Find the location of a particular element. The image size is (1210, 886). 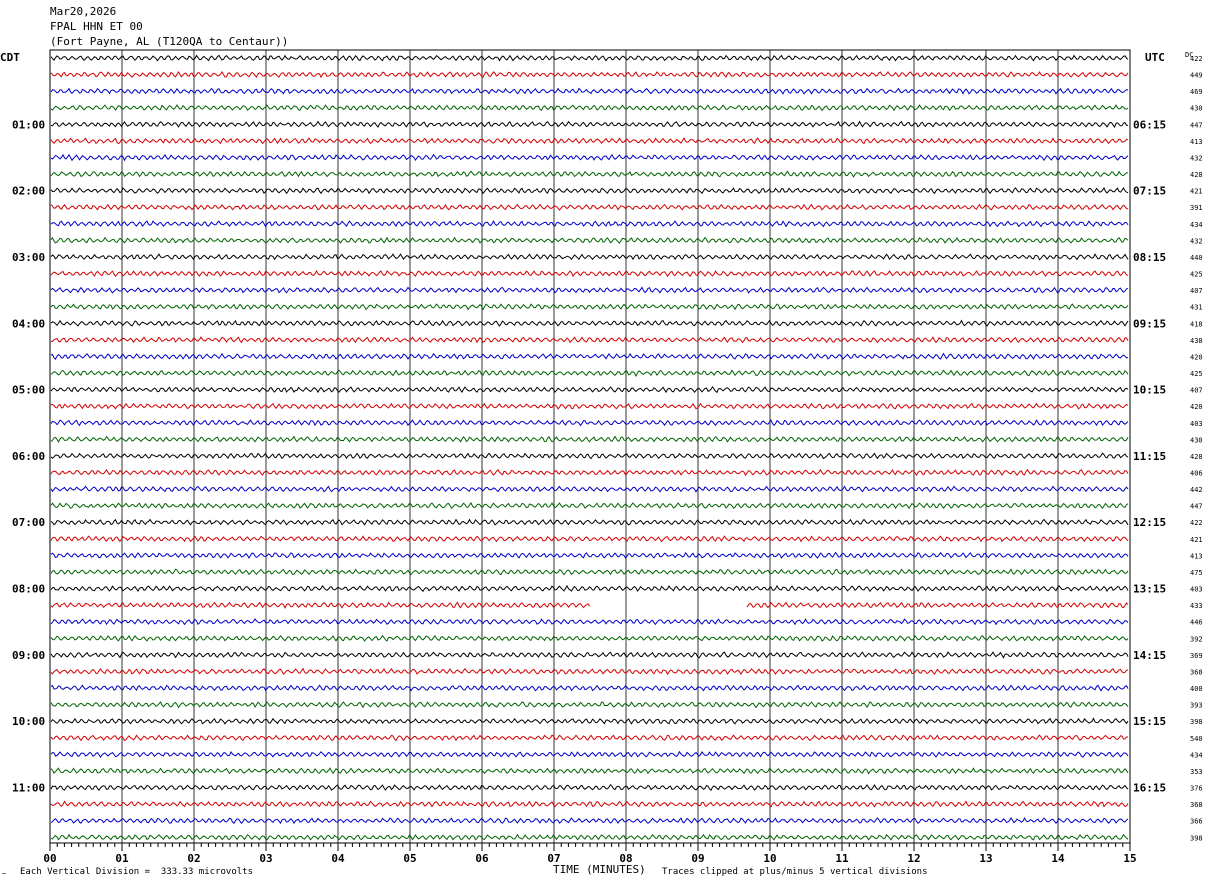

left-time-label: 07:00 is located at coordinates (28, 522).